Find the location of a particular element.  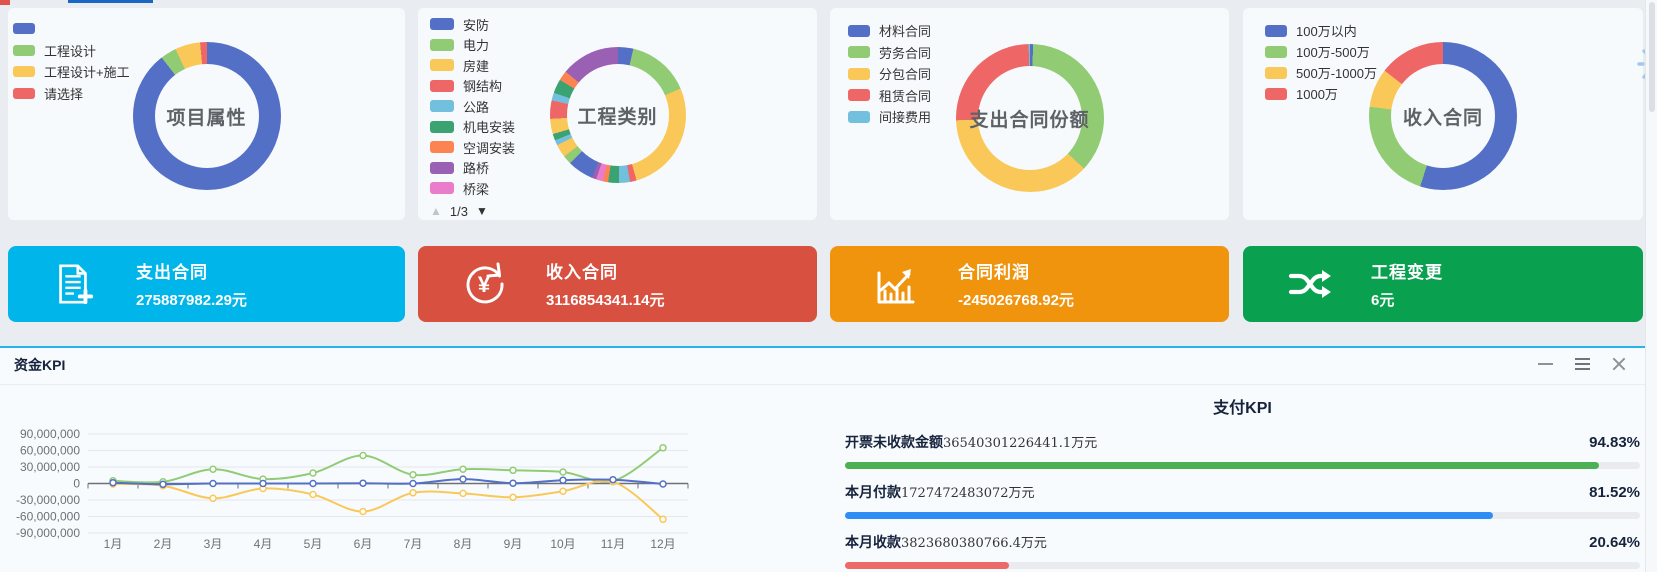

legend-item: 500万-1000万 is located at coordinates (1321, 72).